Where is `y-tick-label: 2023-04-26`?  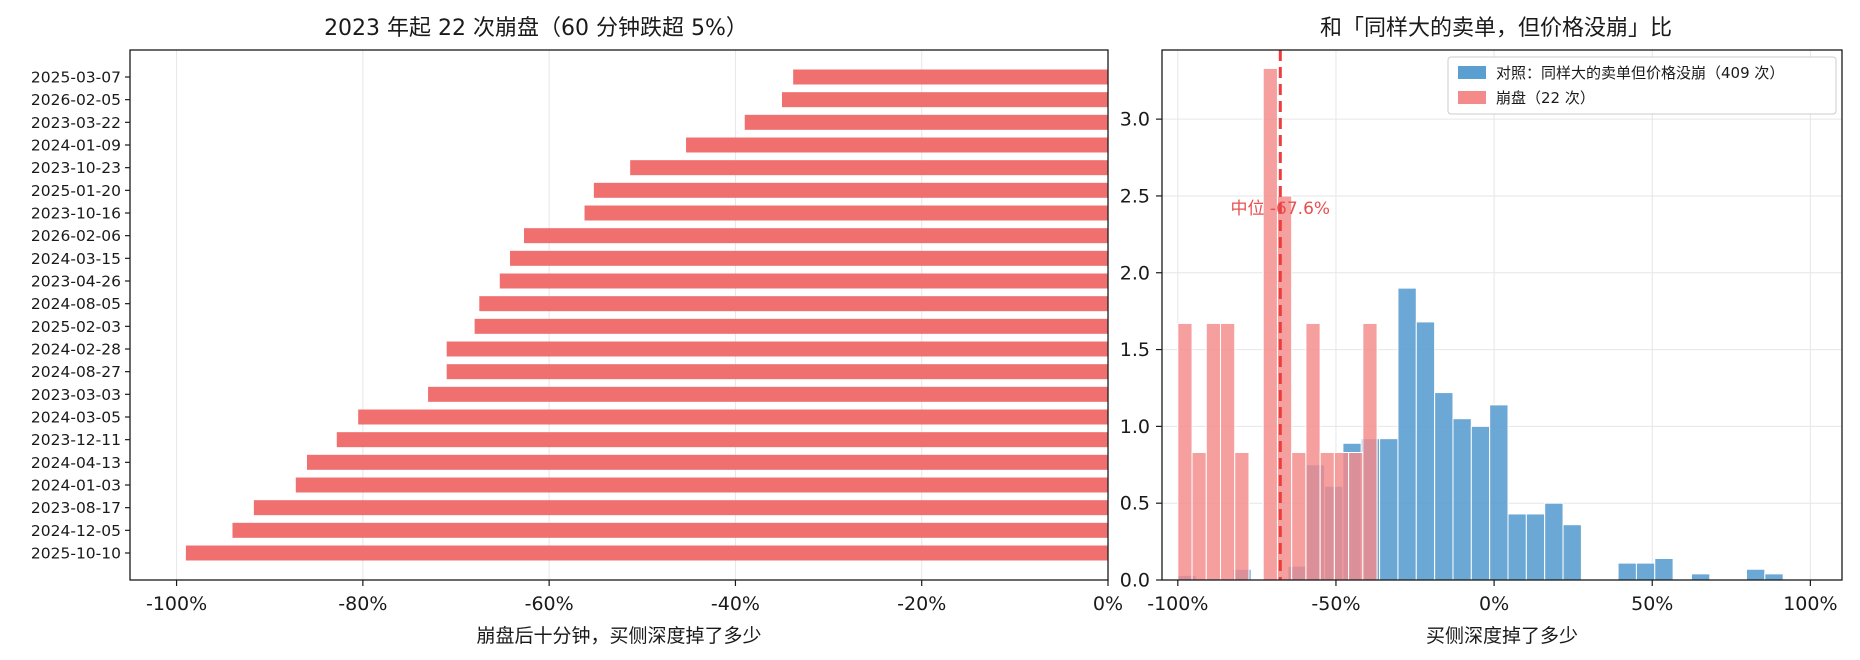 y-tick-label: 2023-04-26 is located at coordinates (76, 282).